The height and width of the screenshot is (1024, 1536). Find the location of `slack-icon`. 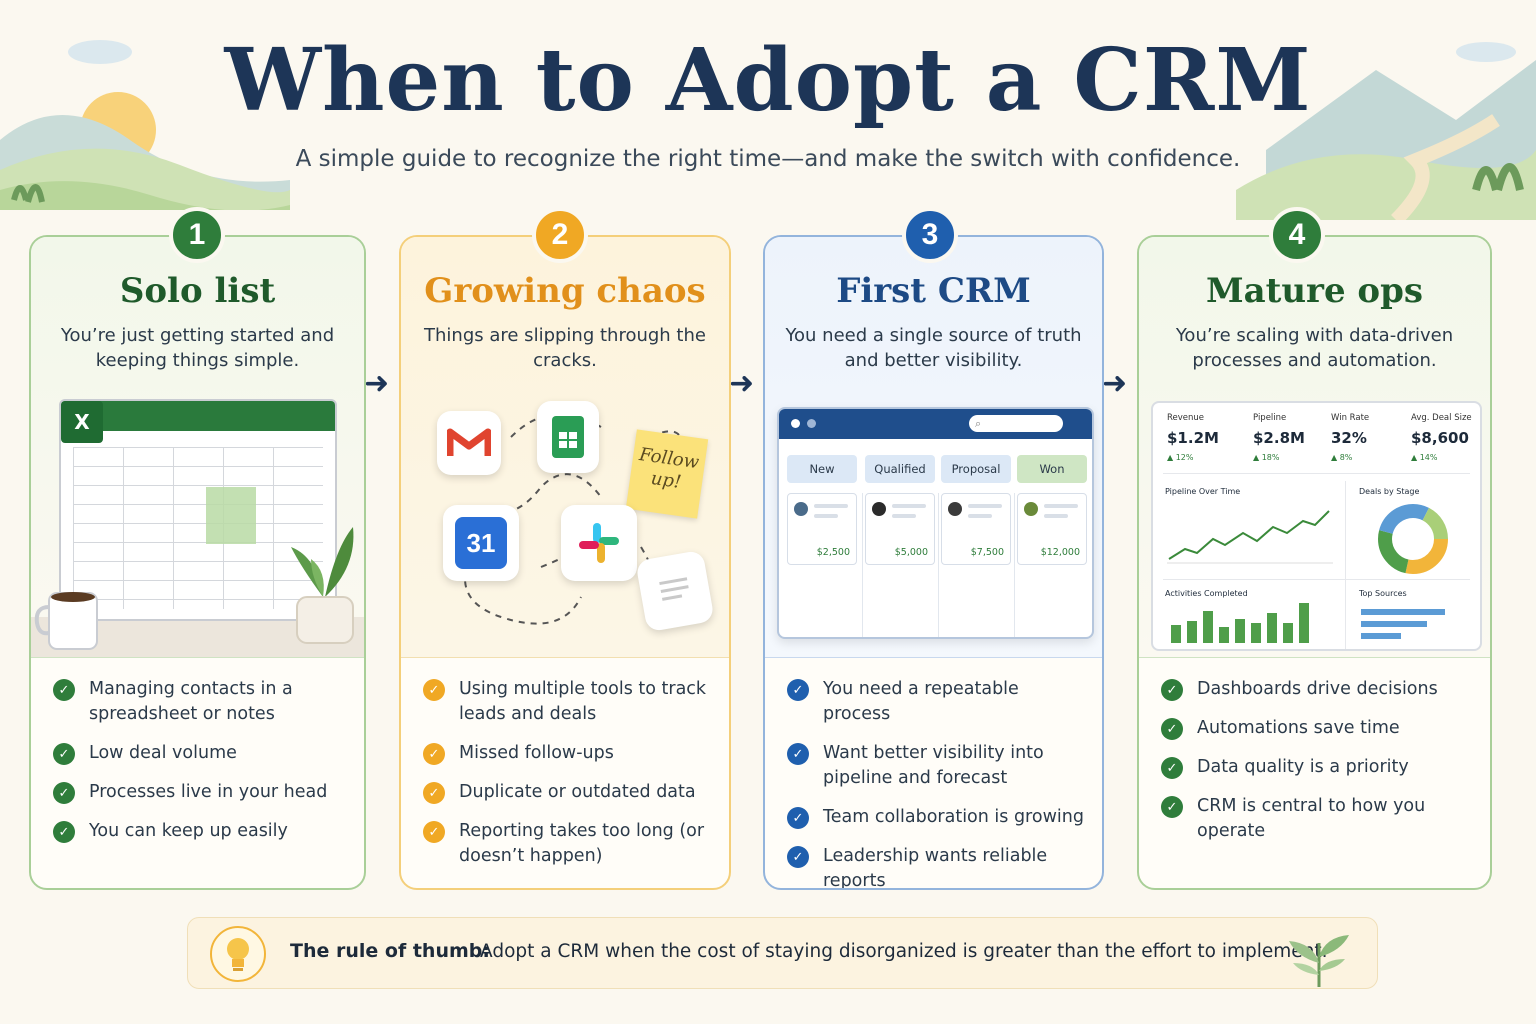

slack-icon is located at coordinates (599, 543).